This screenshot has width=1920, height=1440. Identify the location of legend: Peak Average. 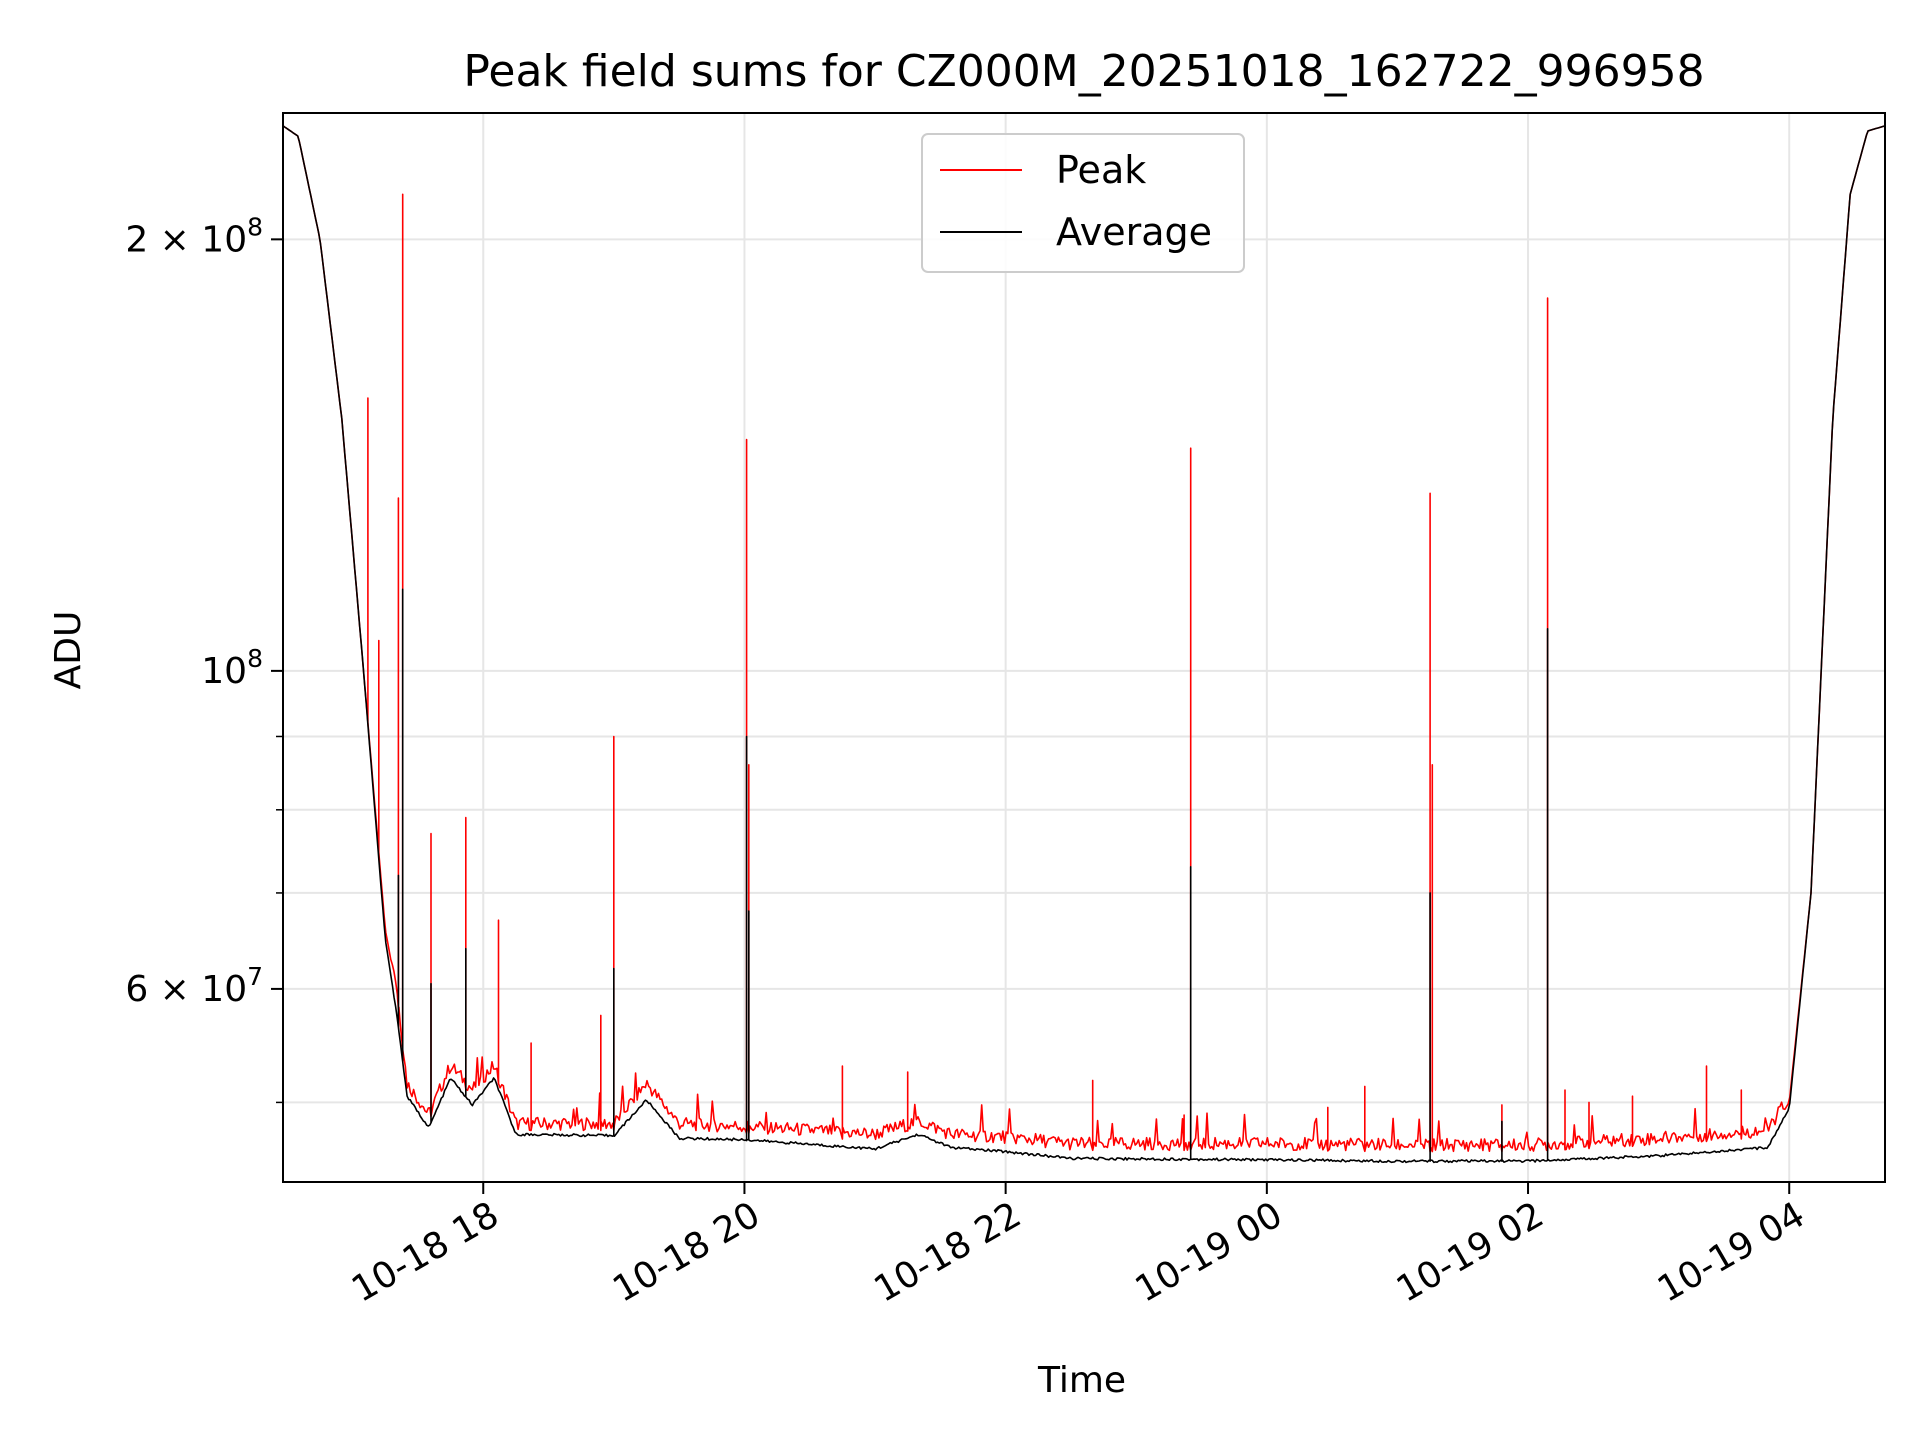
(1083, 203).